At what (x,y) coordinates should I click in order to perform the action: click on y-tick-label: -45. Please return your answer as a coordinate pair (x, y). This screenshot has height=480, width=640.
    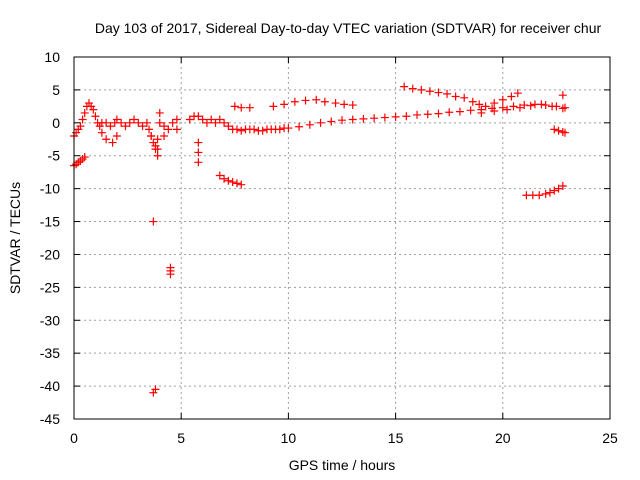
    Looking at the image, I should click on (50, 419).